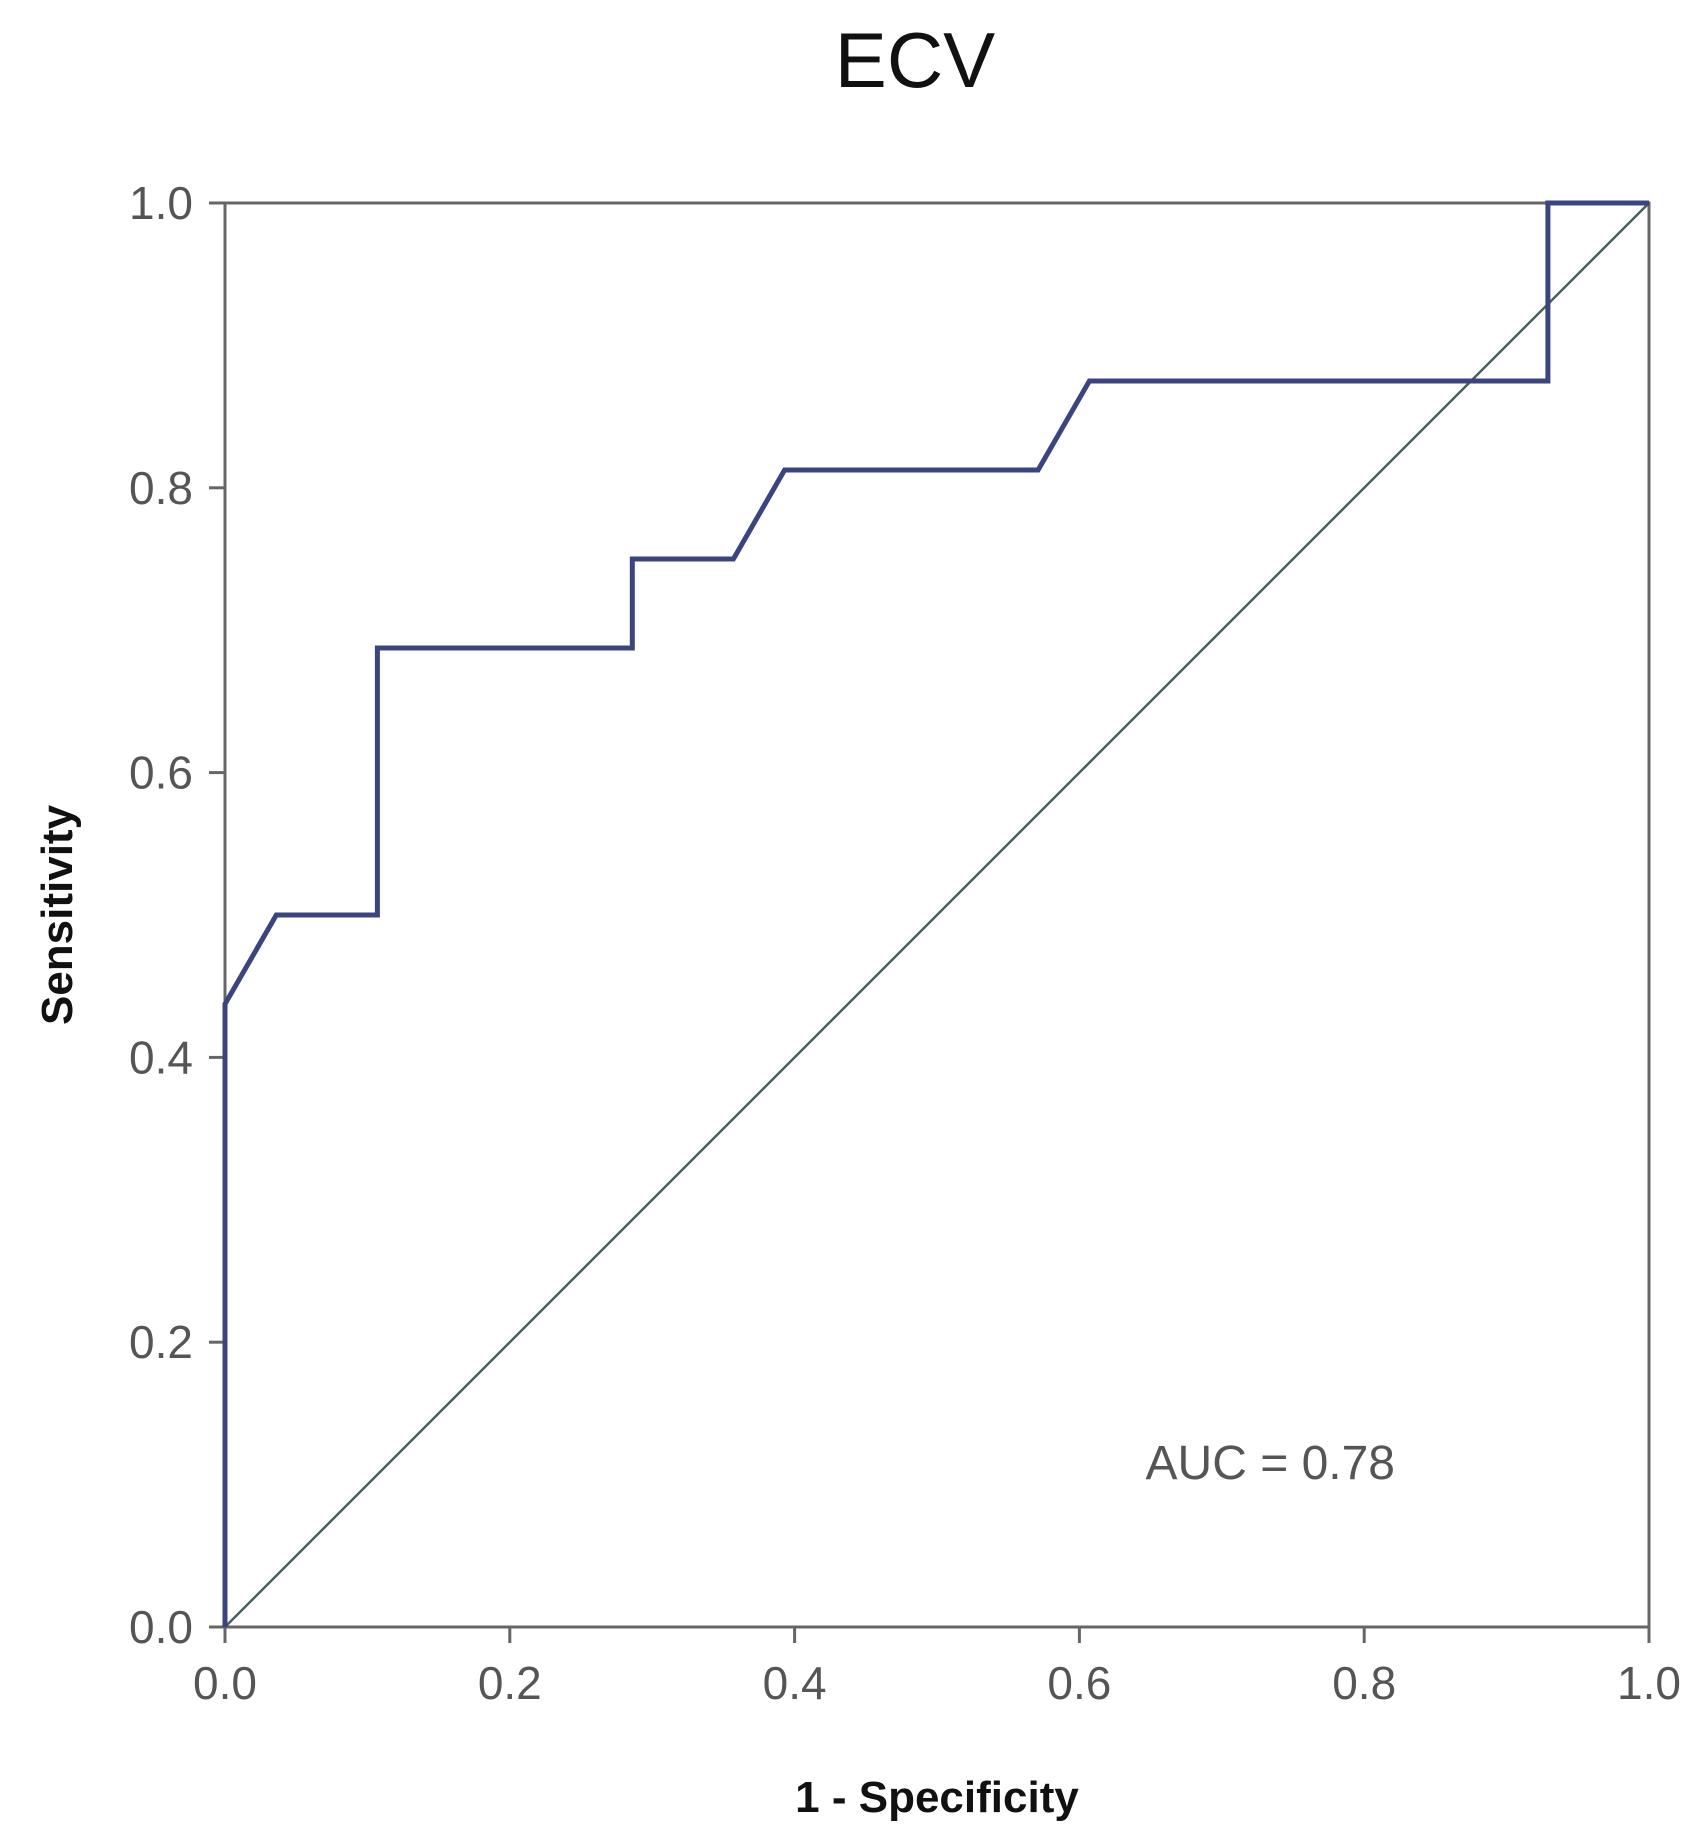 Image resolution: width=1699 pixels, height=1840 pixels. Describe the element at coordinates (937, 1797) in the screenshot. I see `x-axis-label: 1 - Specificity` at that location.